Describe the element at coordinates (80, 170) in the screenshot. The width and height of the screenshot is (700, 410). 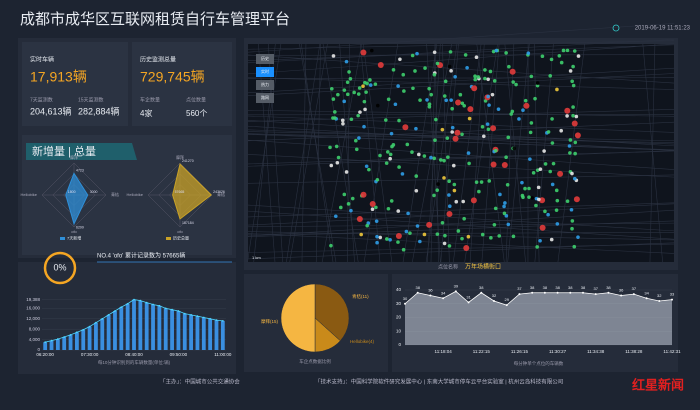
I see `radar-value-label: 4723` at that location.